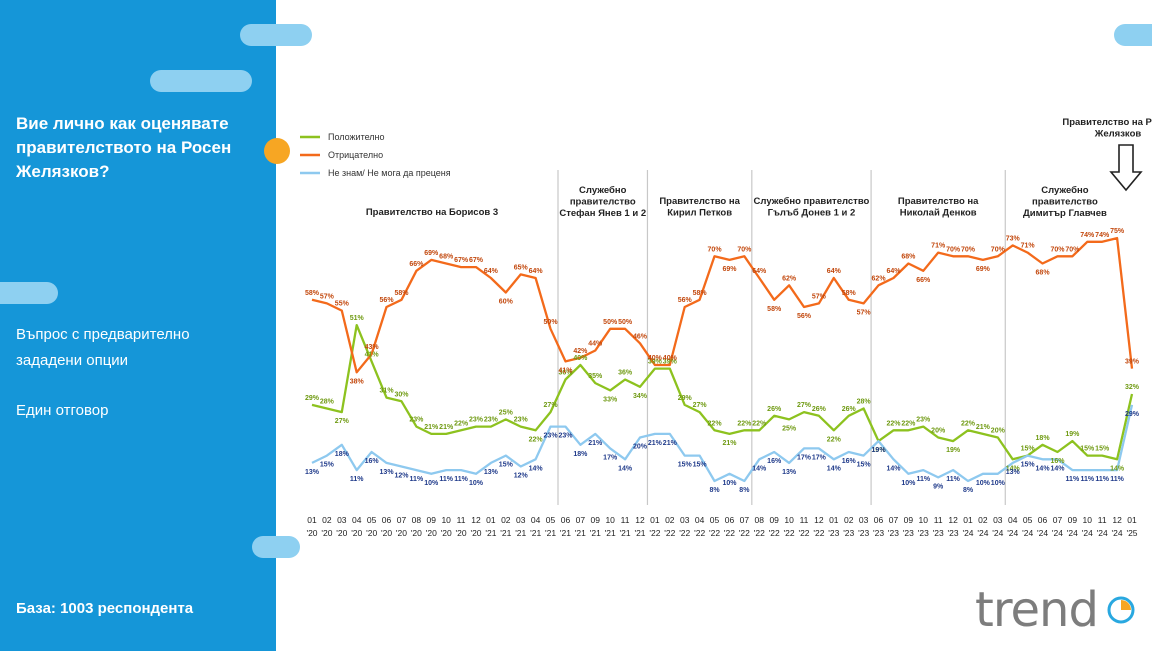  Describe the element at coordinates (625, 533) in the screenshot. I see `x-tick-year: '21` at that location.